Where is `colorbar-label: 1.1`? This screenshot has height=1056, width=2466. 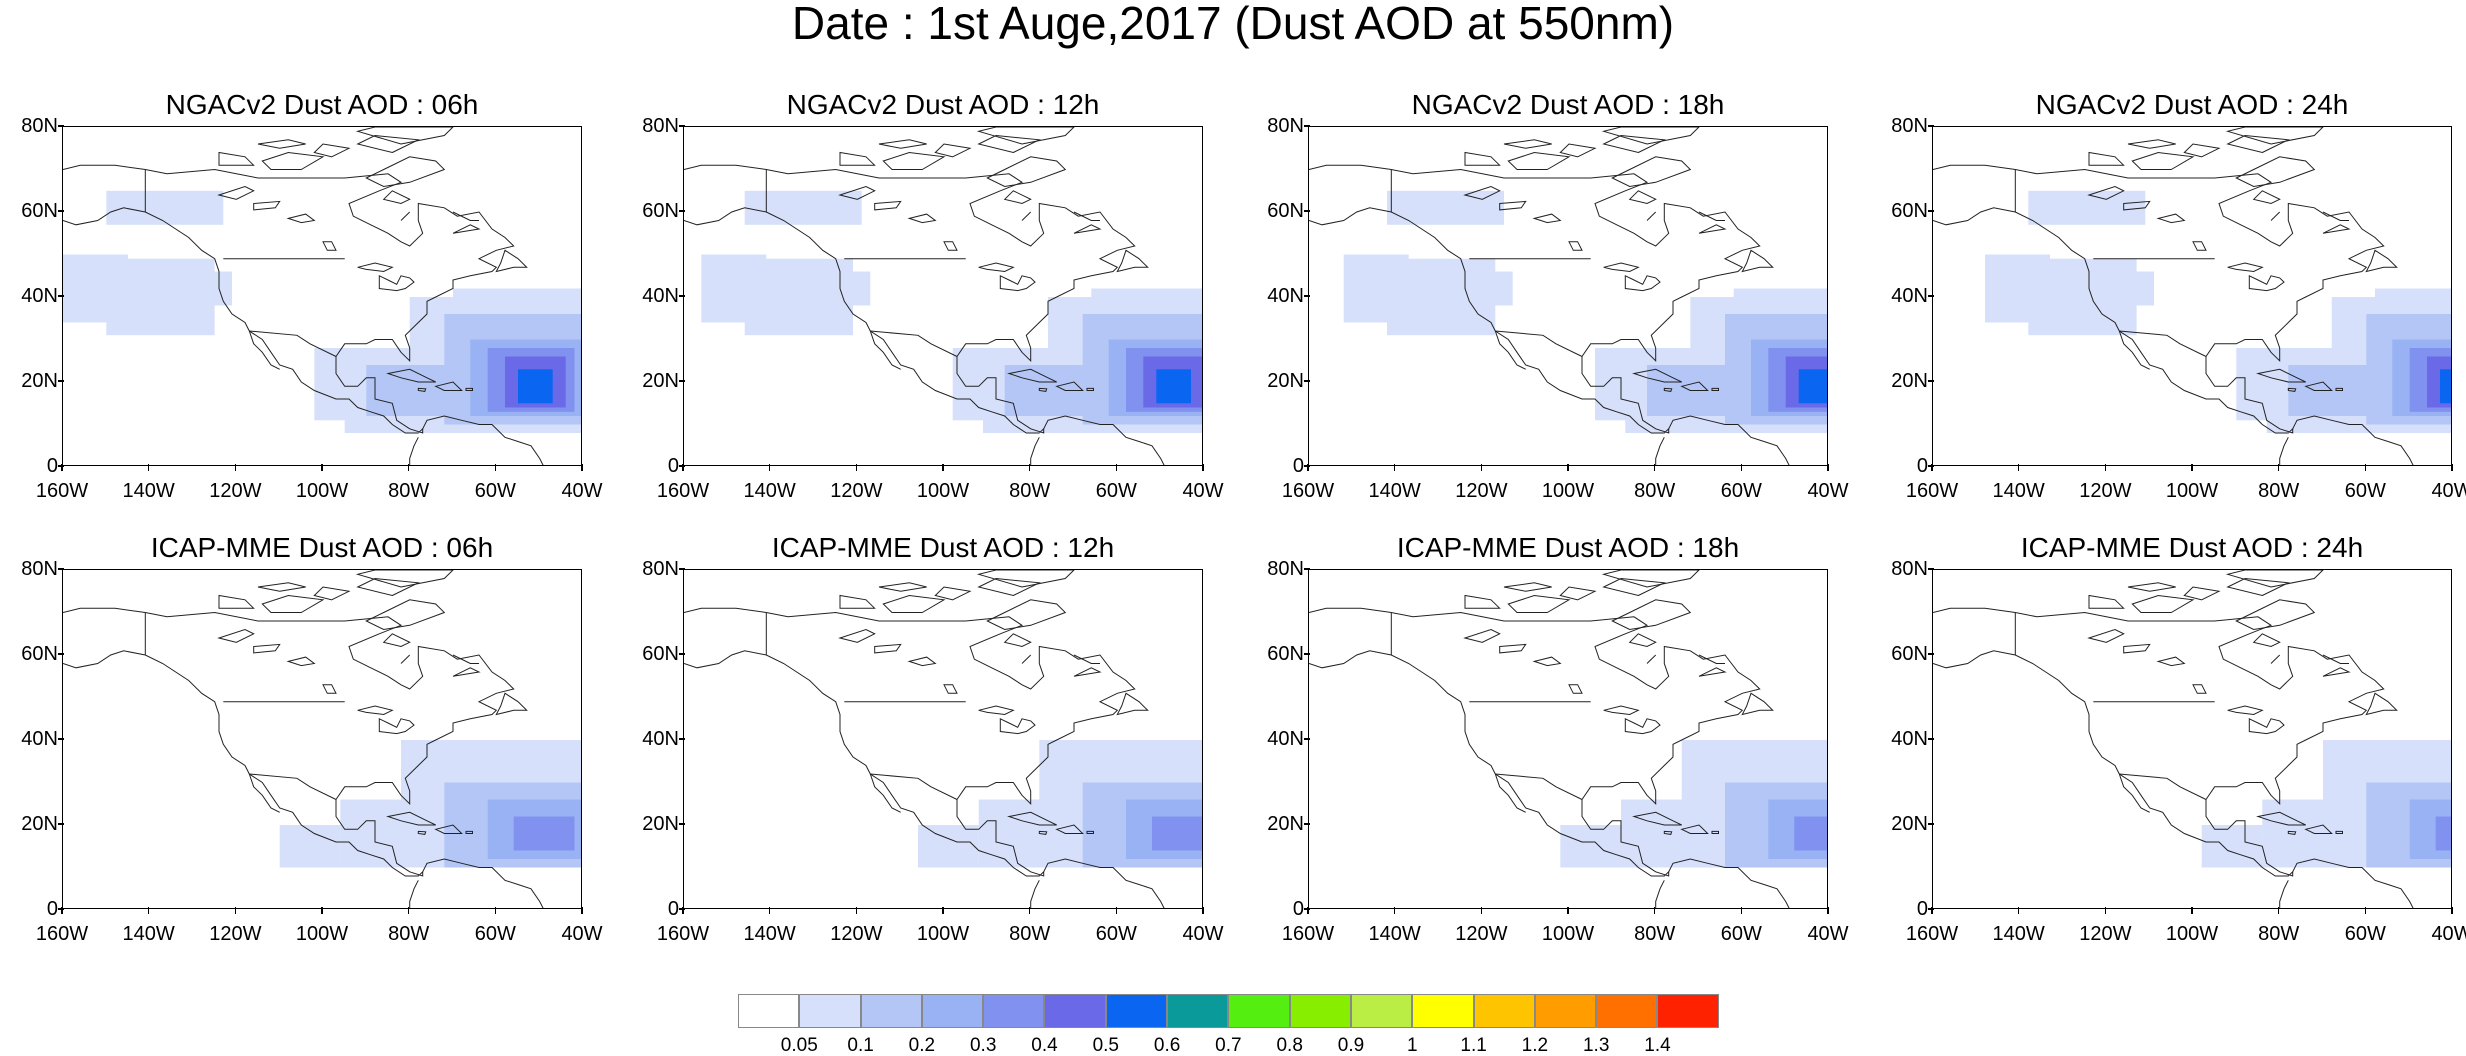
colorbar-label: 1.1 is located at coordinates (1473, 1045).